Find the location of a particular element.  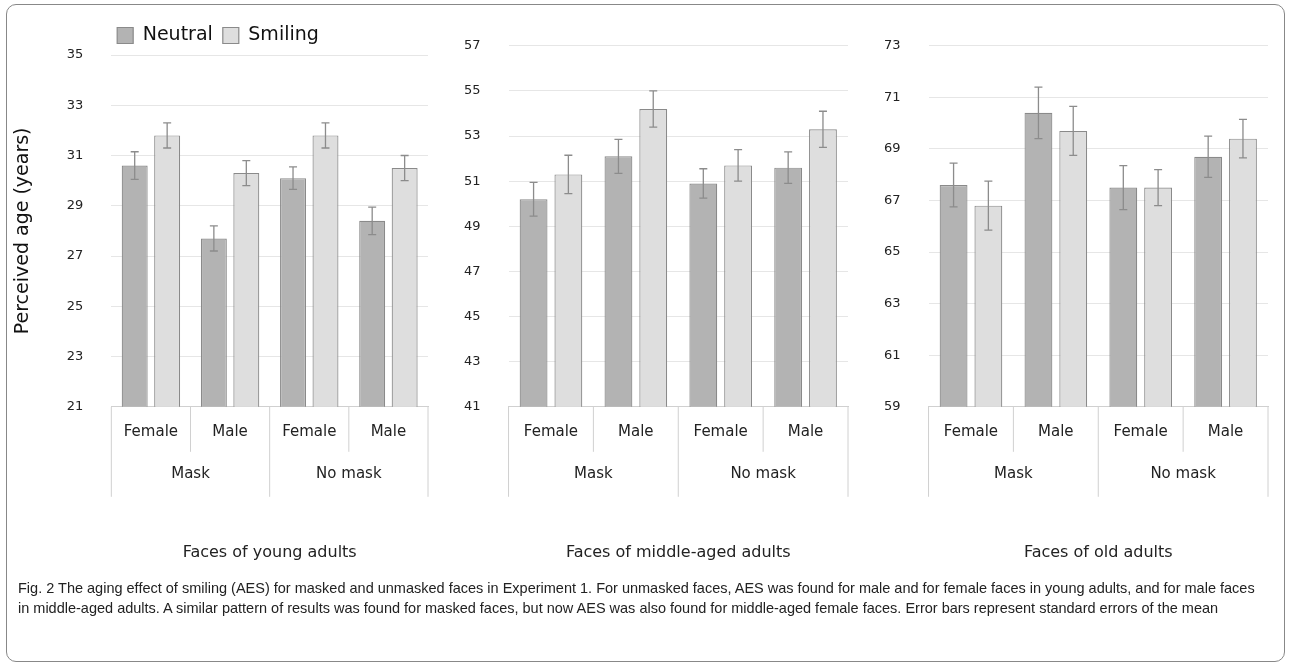

x-axis-title: Faces of young adults is located at coordinates (269, 551).